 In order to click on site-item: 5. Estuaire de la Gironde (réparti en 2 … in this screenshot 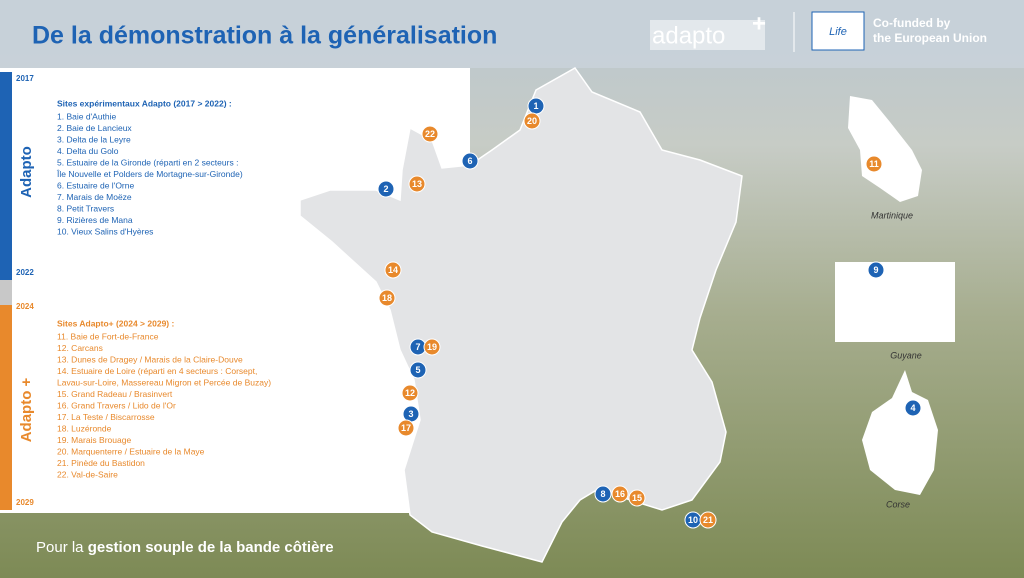, I will do `click(147, 162)`.